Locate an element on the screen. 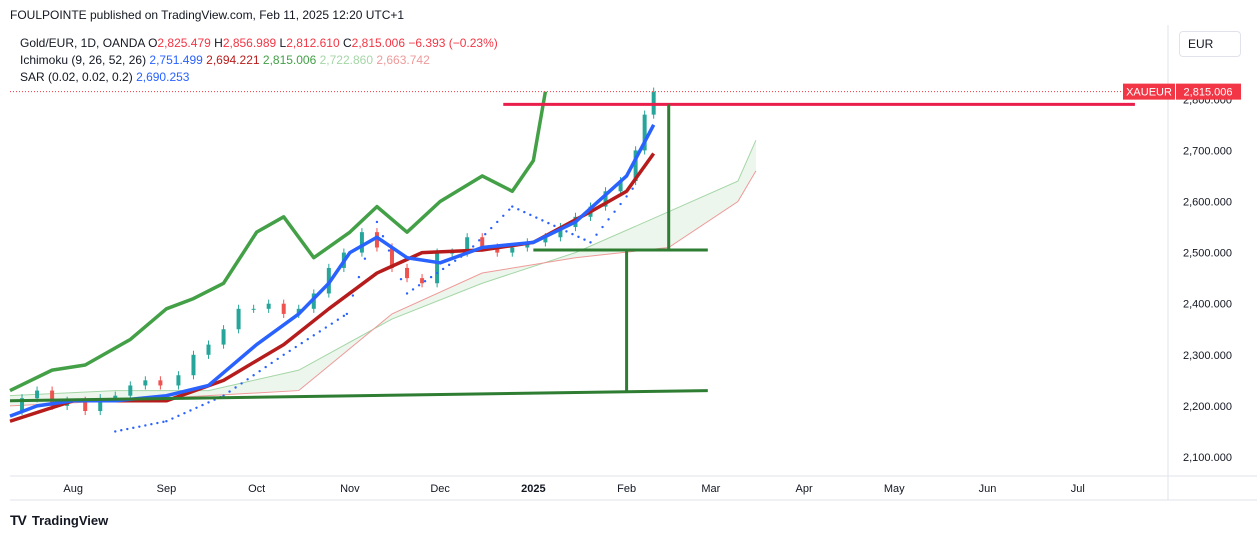 This screenshot has width=1257, height=537. y-tick-label: 2,700.000 is located at coordinates (1207, 151).